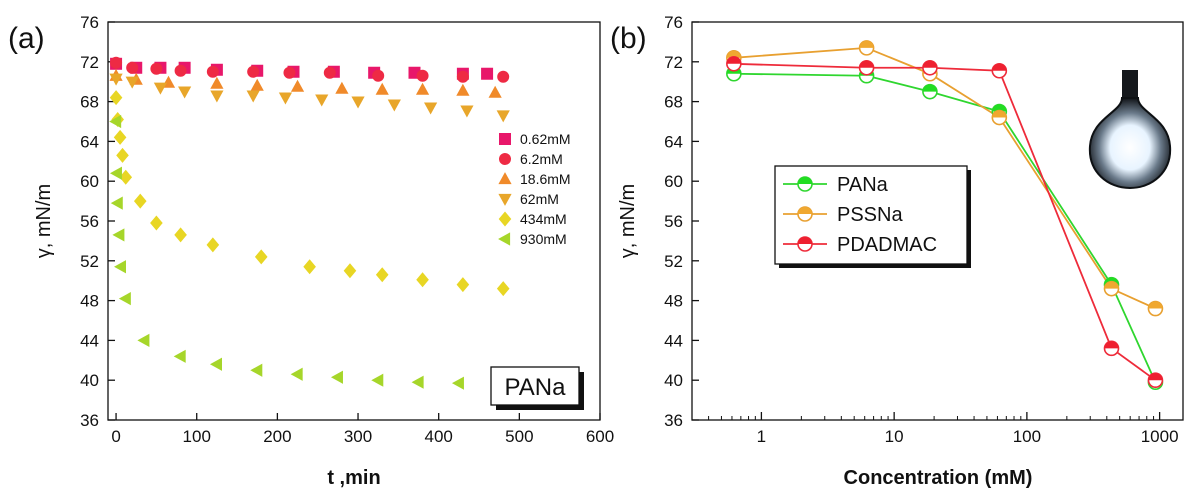  I want to click on pendant-drop-illustration, so click(1130, 130).